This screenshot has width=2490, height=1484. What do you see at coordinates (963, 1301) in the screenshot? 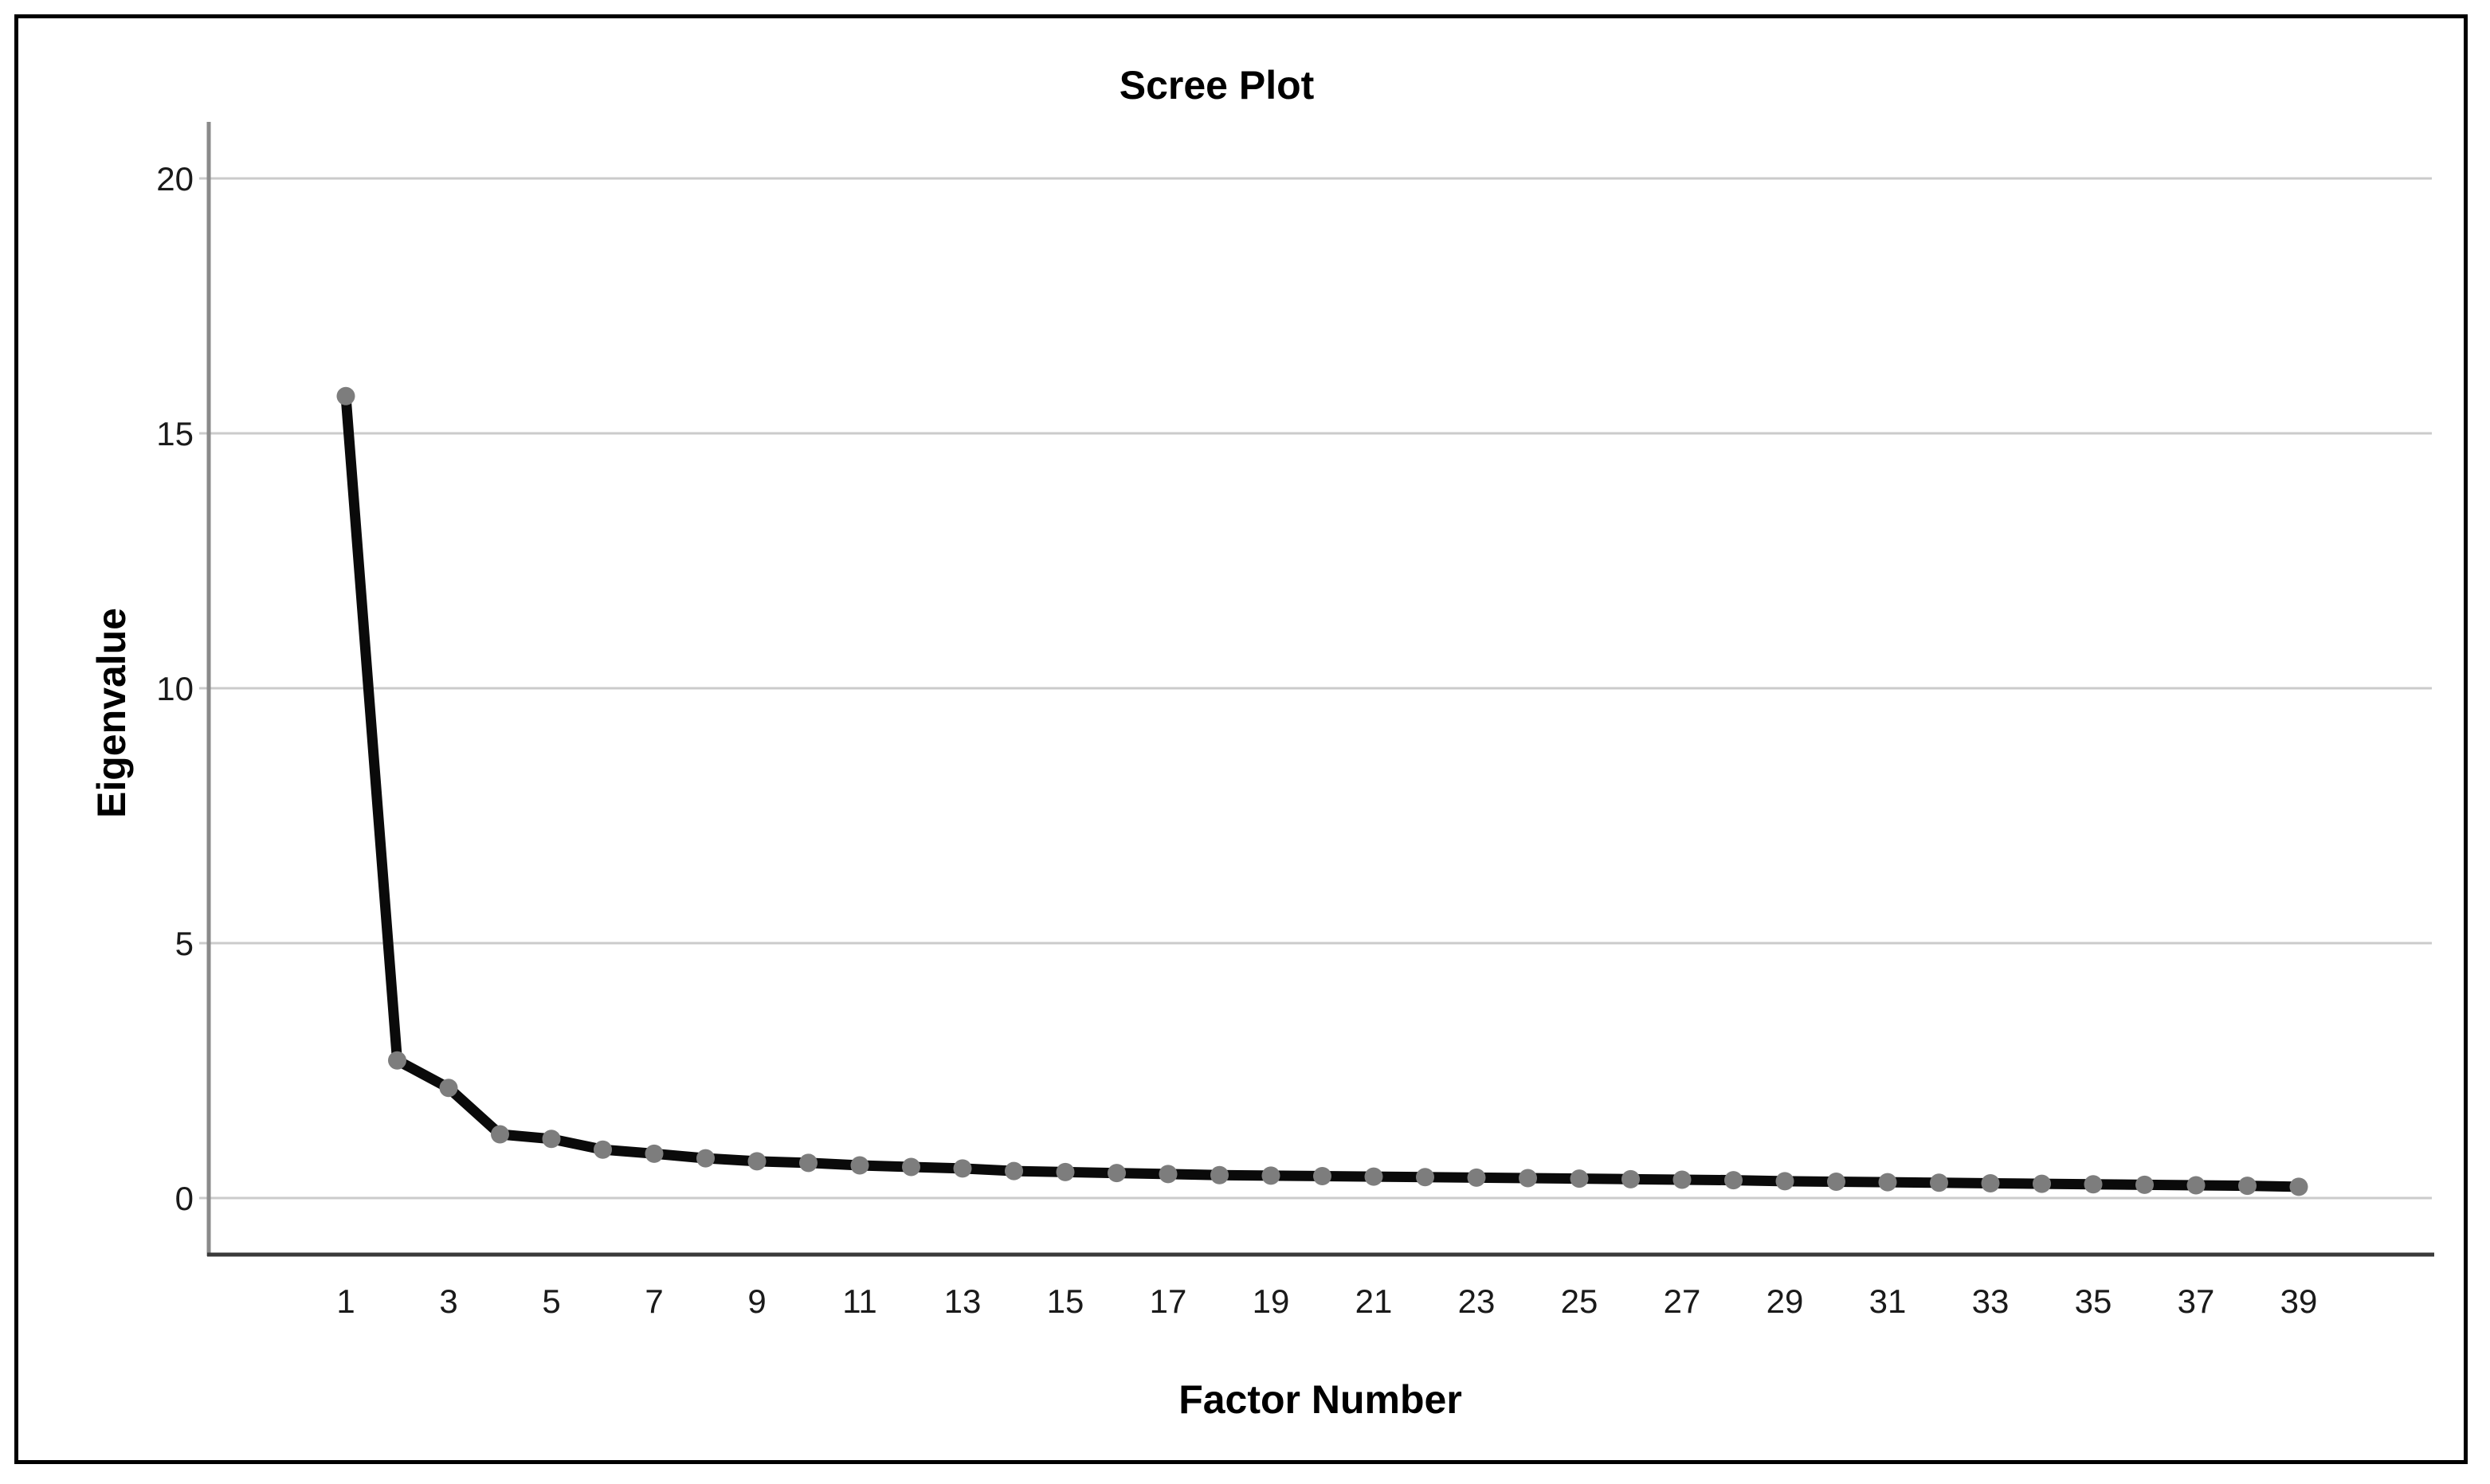
I see `x-tick-label: 13` at bounding box center [963, 1301].